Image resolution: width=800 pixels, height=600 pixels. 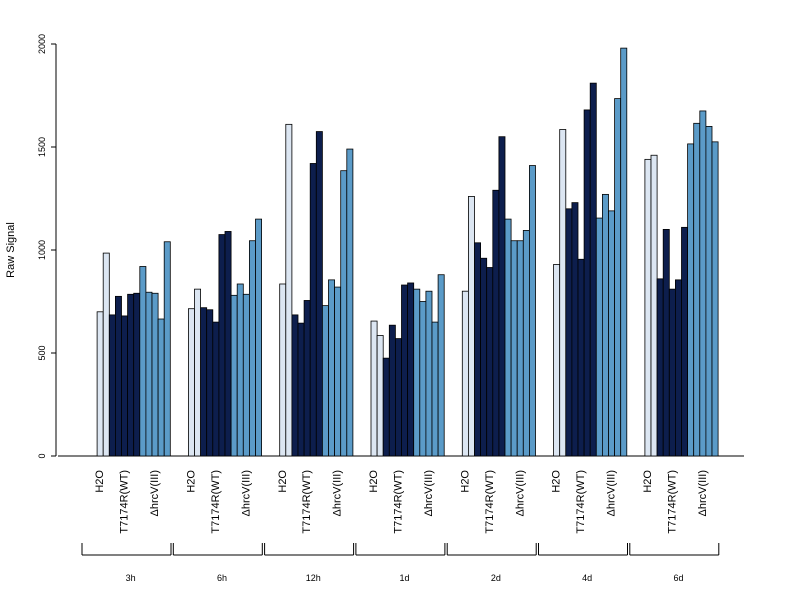 What do you see at coordinates (42, 352) in the screenshot?
I see `y-tick-label: 500` at bounding box center [42, 352].